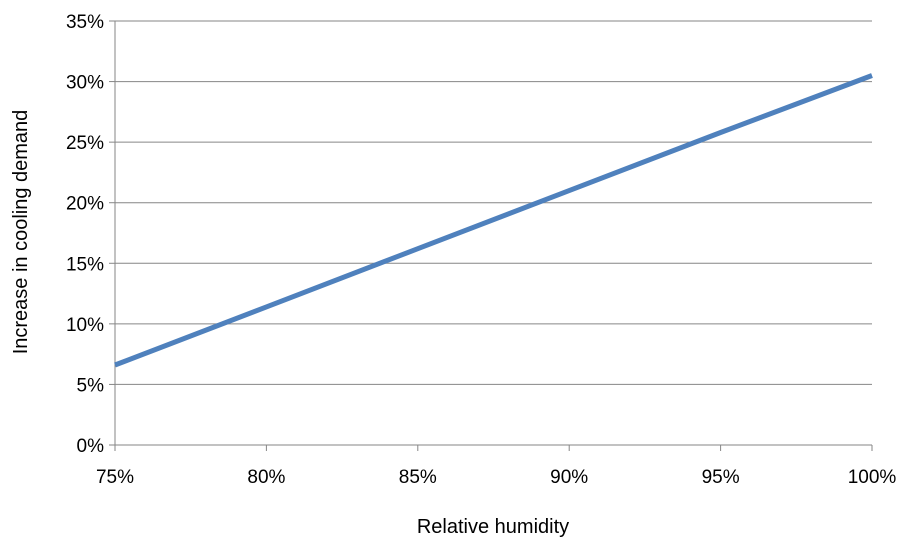  What do you see at coordinates (493, 527) in the screenshot?
I see `x-axis-title: Relative humidity` at bounding box center [493, 527].